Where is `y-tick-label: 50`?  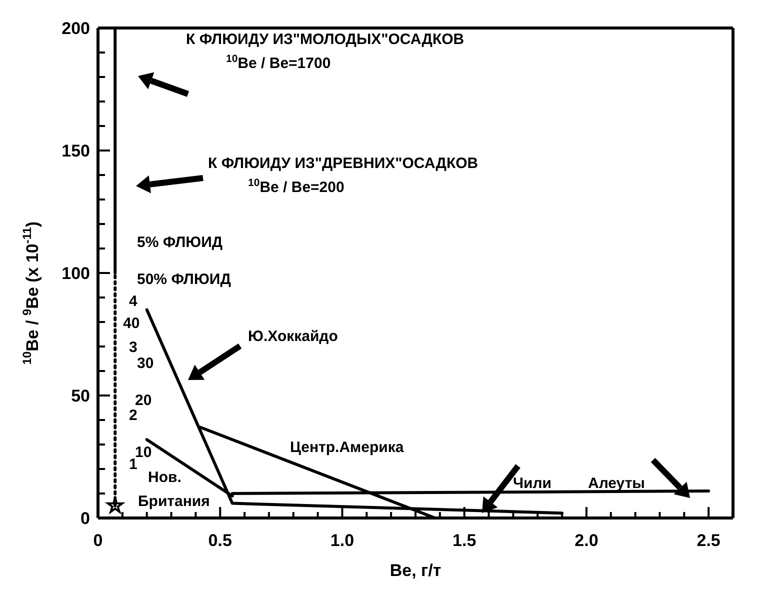
y-tick-label: 50 is located at coordinates (80, 396).